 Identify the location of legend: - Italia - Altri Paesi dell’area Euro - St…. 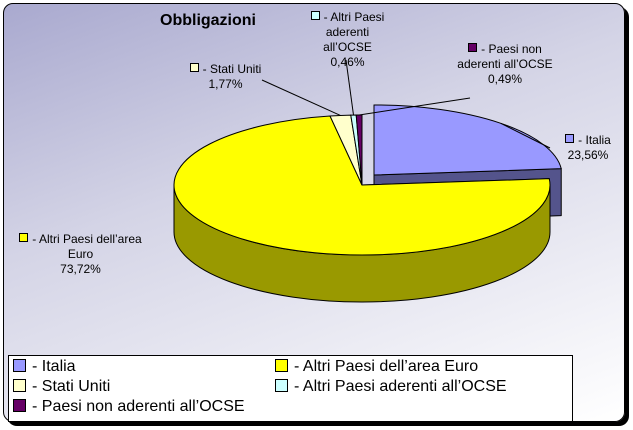
(290, 388).